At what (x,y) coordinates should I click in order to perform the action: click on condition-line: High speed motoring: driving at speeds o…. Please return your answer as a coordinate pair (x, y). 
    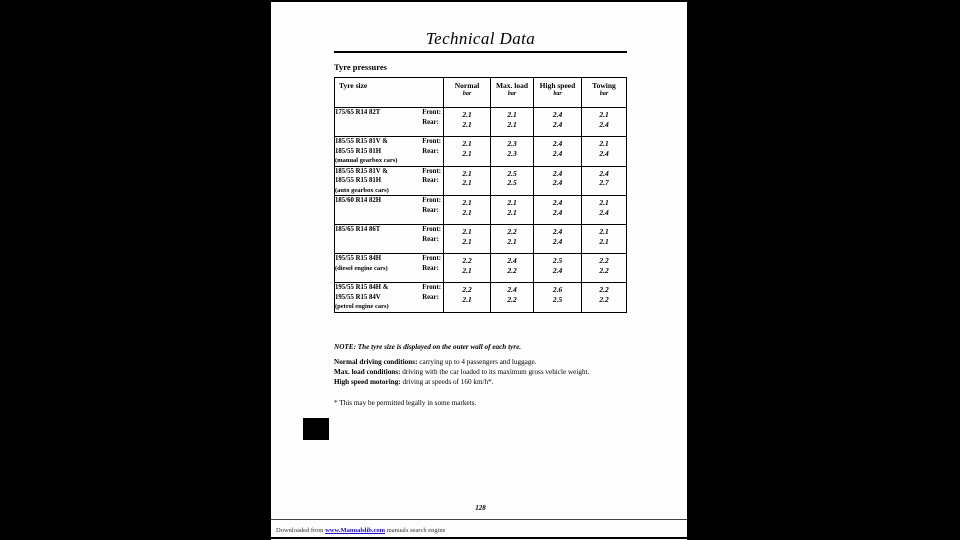
    Looking at the image, I should click on (414, 382).